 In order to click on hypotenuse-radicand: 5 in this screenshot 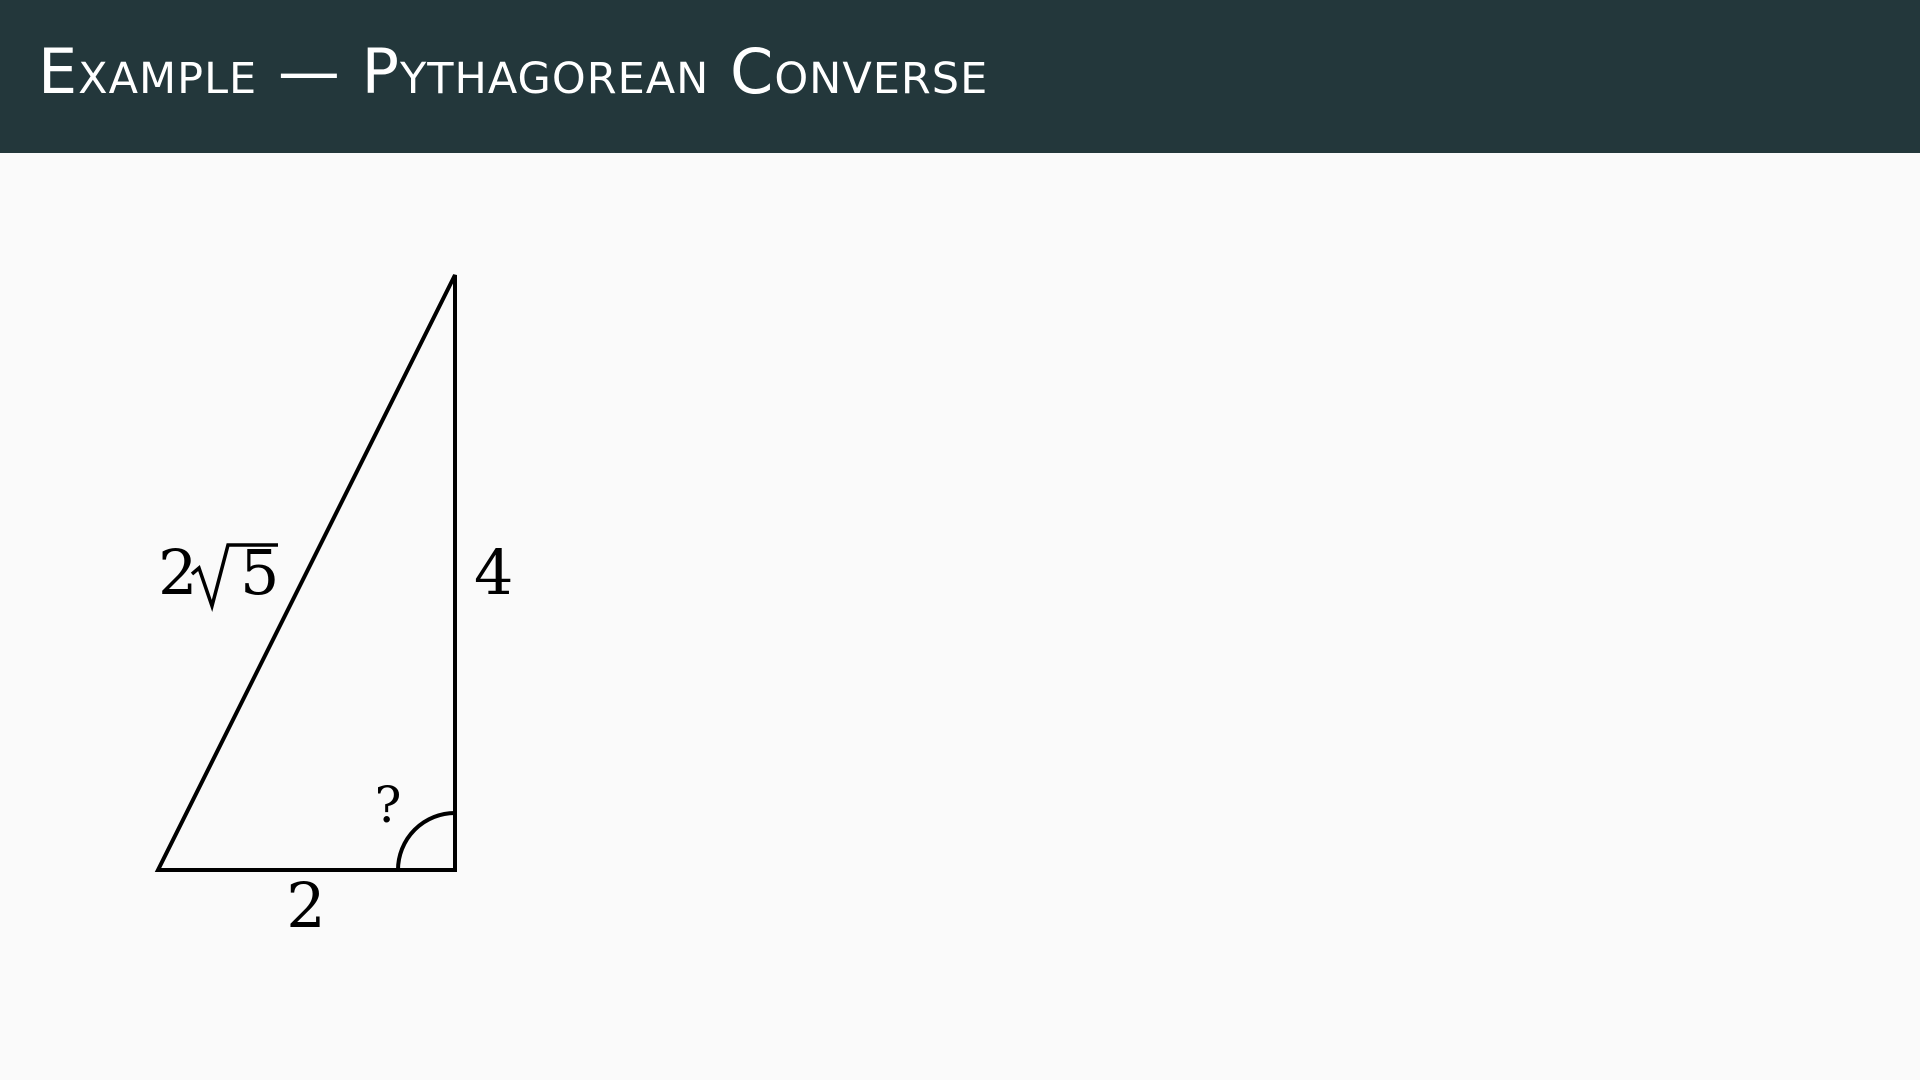, I will do `click(259, 572)`.